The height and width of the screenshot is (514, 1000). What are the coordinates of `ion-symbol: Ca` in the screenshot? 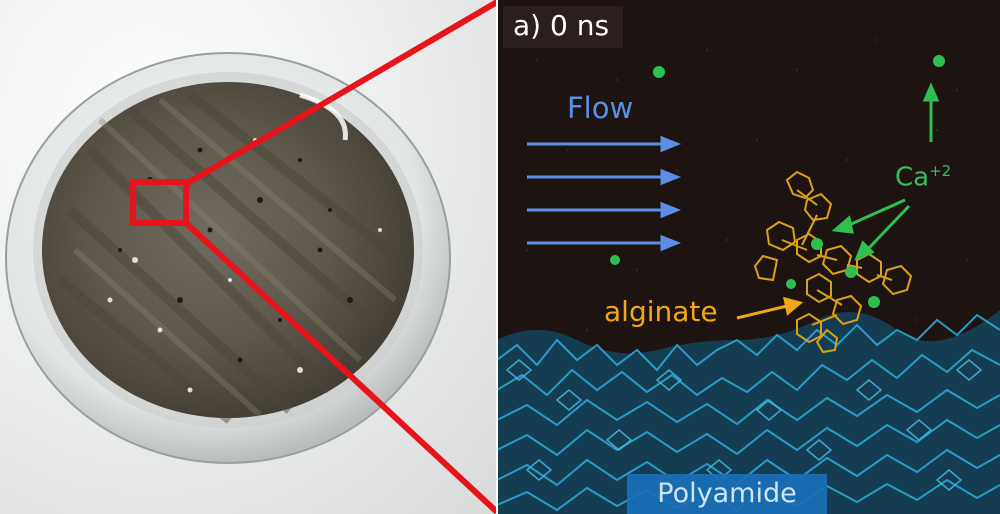 It's located at (912, 177).